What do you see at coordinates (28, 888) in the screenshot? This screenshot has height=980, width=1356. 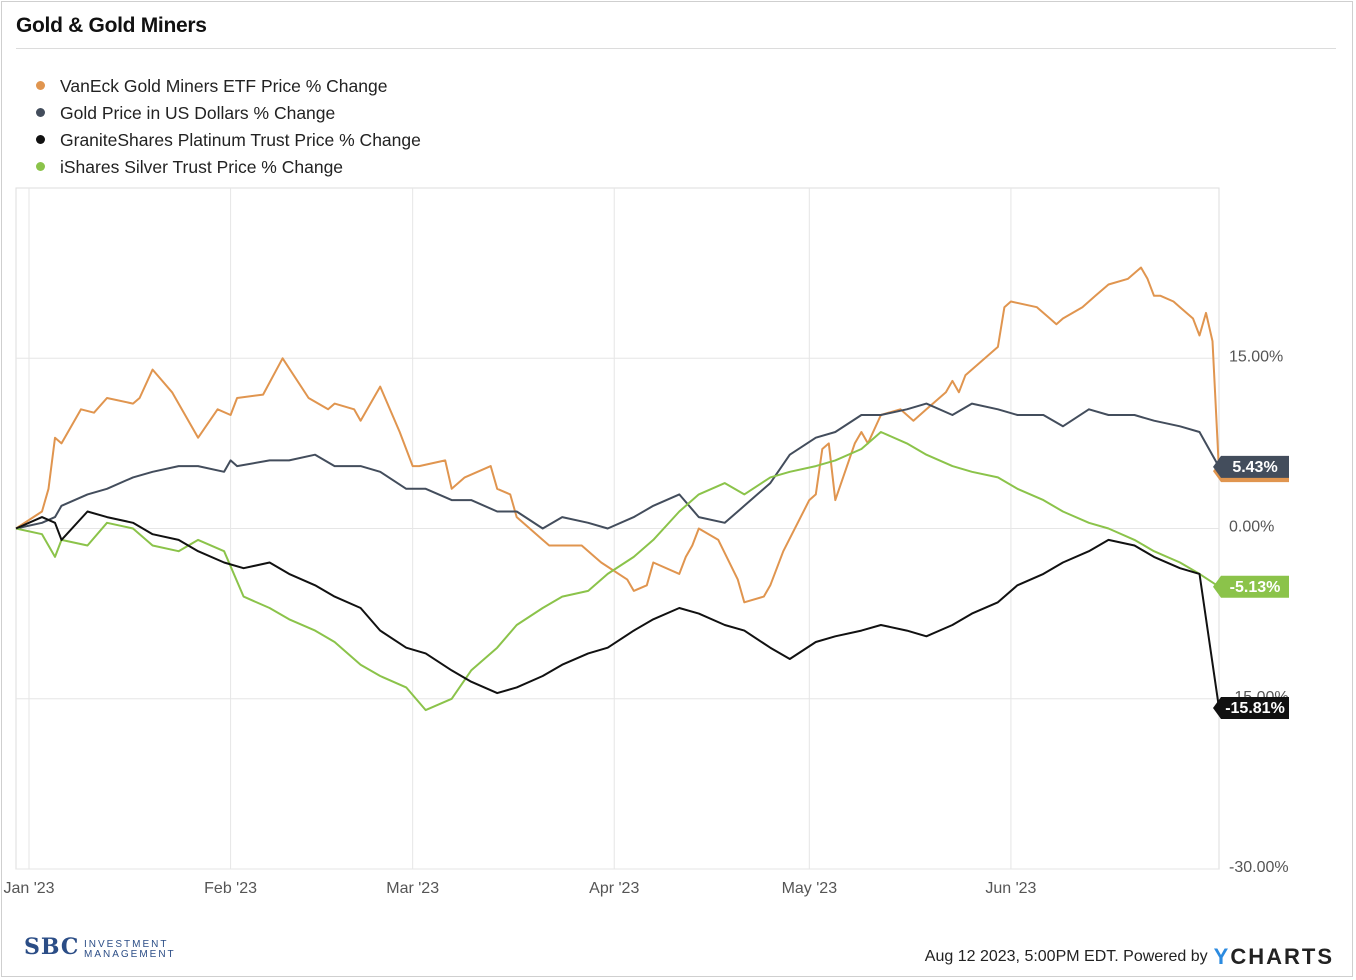 I see `x-tick-label: Jan '23` at bounding box center [28, 888].